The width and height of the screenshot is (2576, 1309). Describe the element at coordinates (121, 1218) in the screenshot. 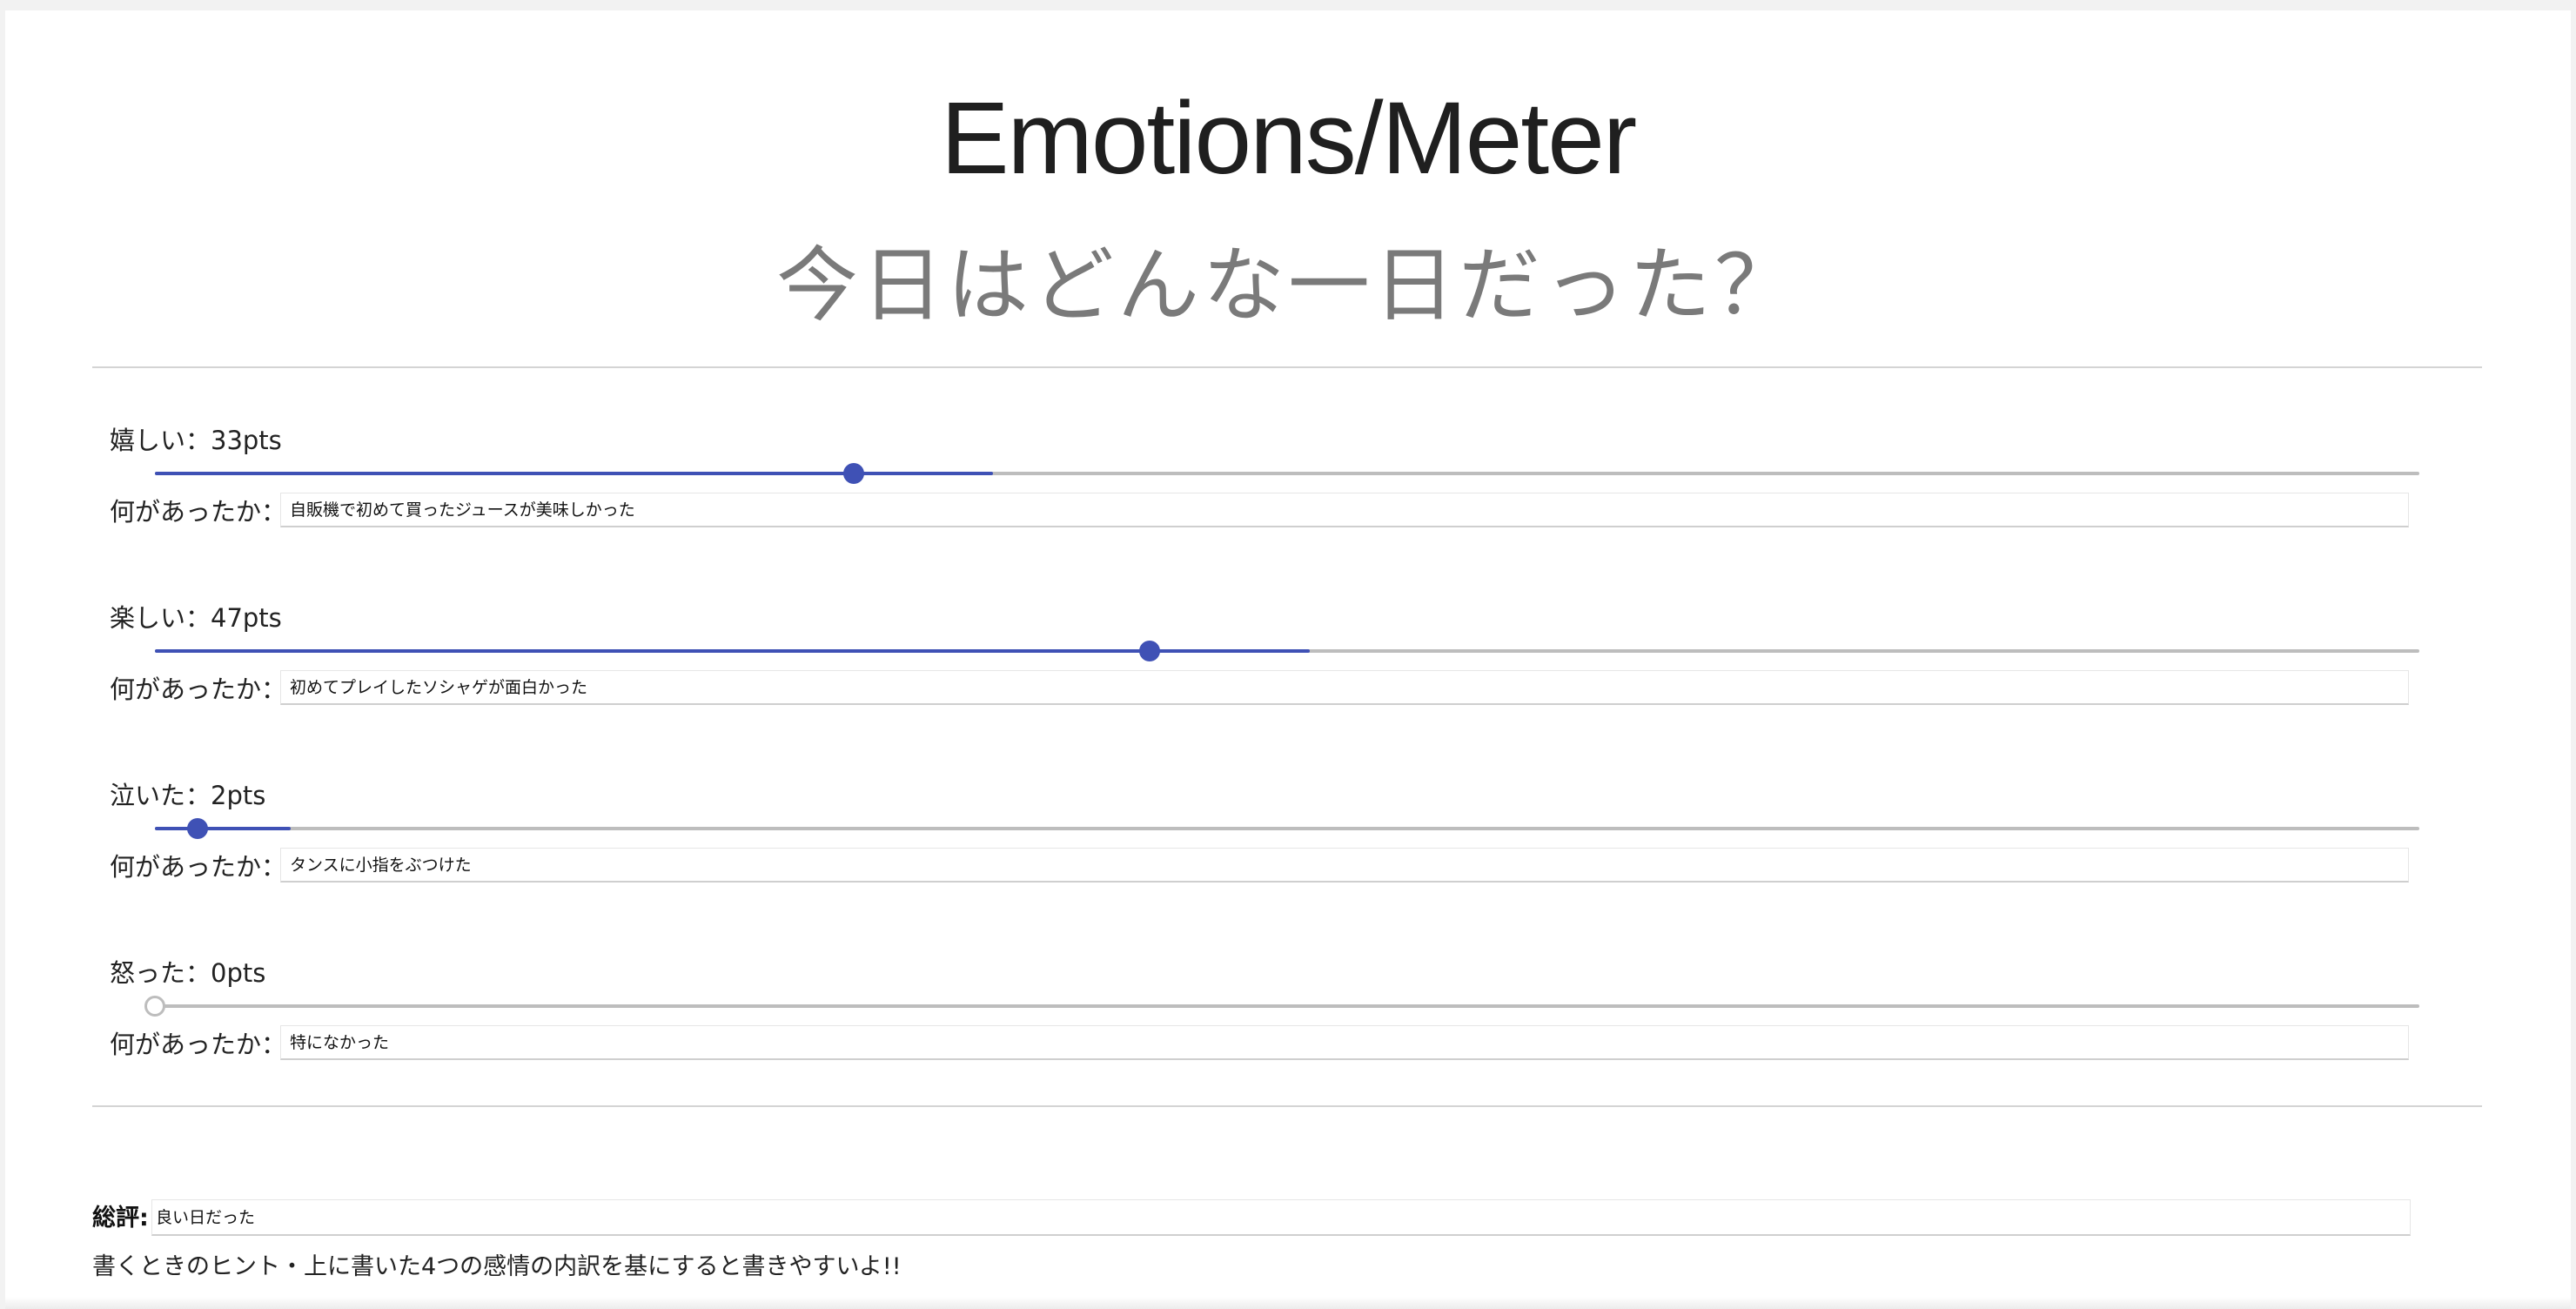

I see `summary-label: 総評:` at that location.